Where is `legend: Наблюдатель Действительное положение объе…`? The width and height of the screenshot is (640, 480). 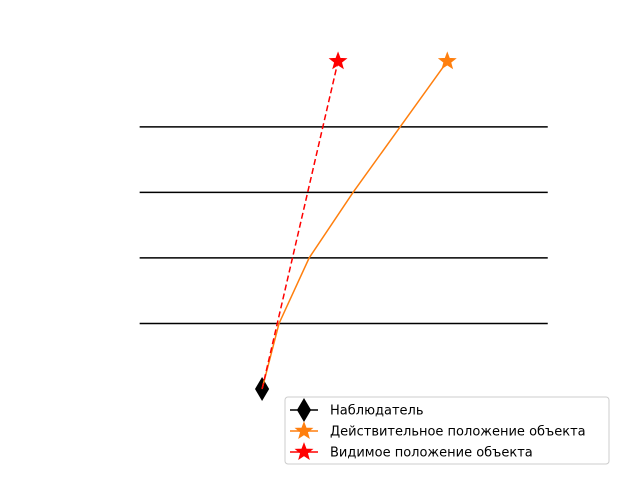 legend: Наблюдатель Действительное положение объе… is located at coordinates (447, 430).